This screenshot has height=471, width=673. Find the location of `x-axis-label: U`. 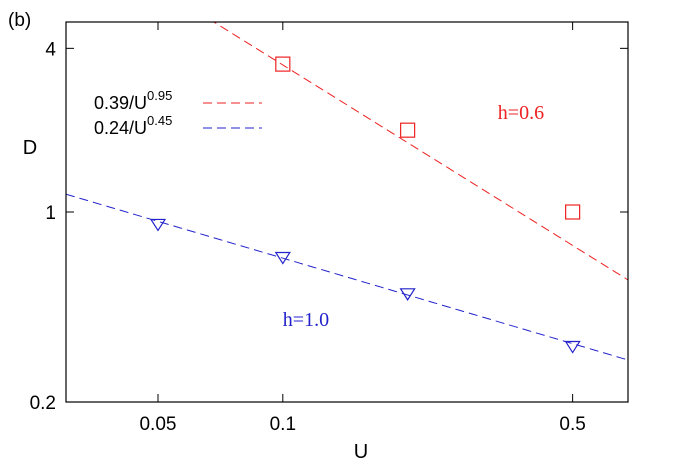

x-axis-label: U is located at coordinates (361, 452).